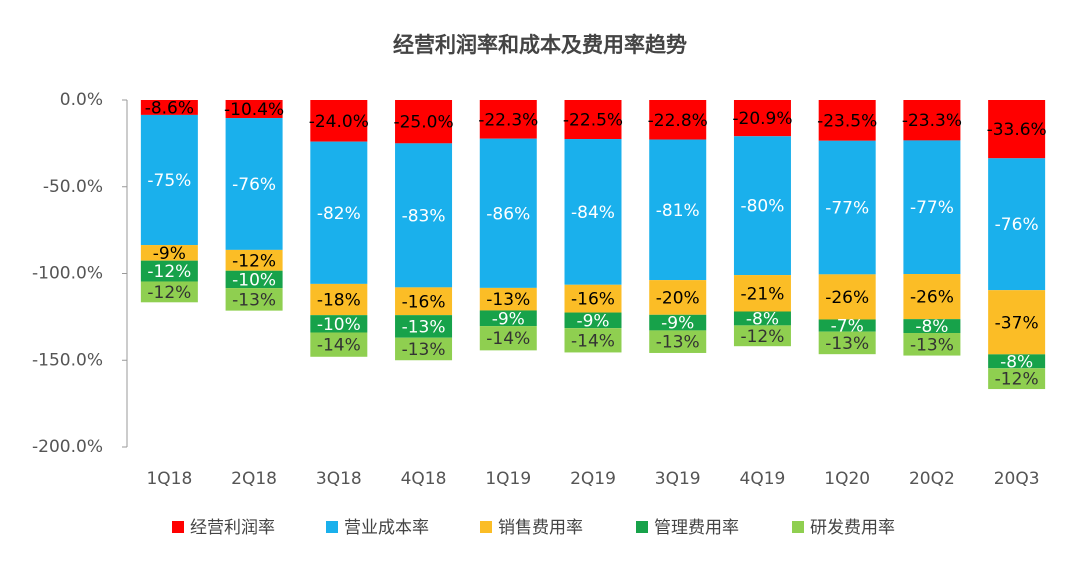 The width and height of the screenshot is (1080, 565). I want to click on x-tick-label: 20Q2, so click(932, 479).